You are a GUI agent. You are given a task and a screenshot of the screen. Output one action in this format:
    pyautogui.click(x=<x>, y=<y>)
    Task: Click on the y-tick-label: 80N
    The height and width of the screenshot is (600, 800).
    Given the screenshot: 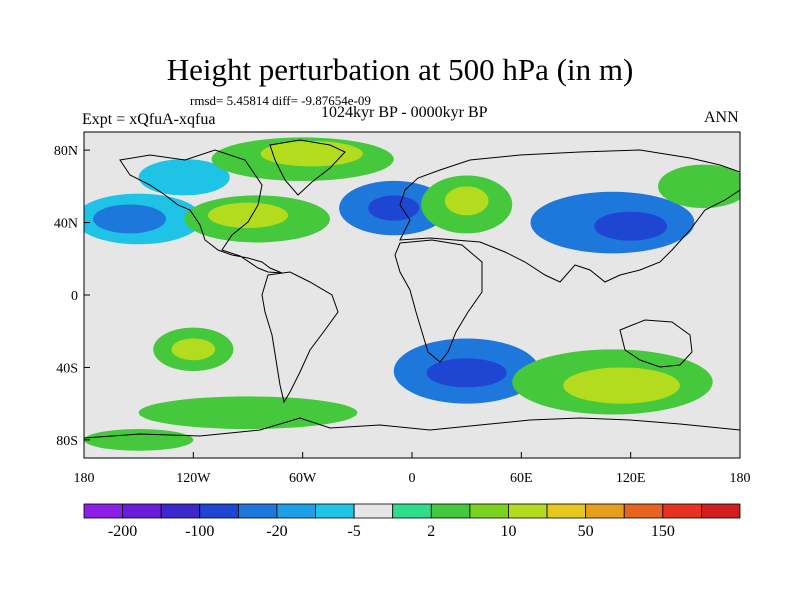 What is the action you would take?
    pyautogui.click(x=66, y=151)
    